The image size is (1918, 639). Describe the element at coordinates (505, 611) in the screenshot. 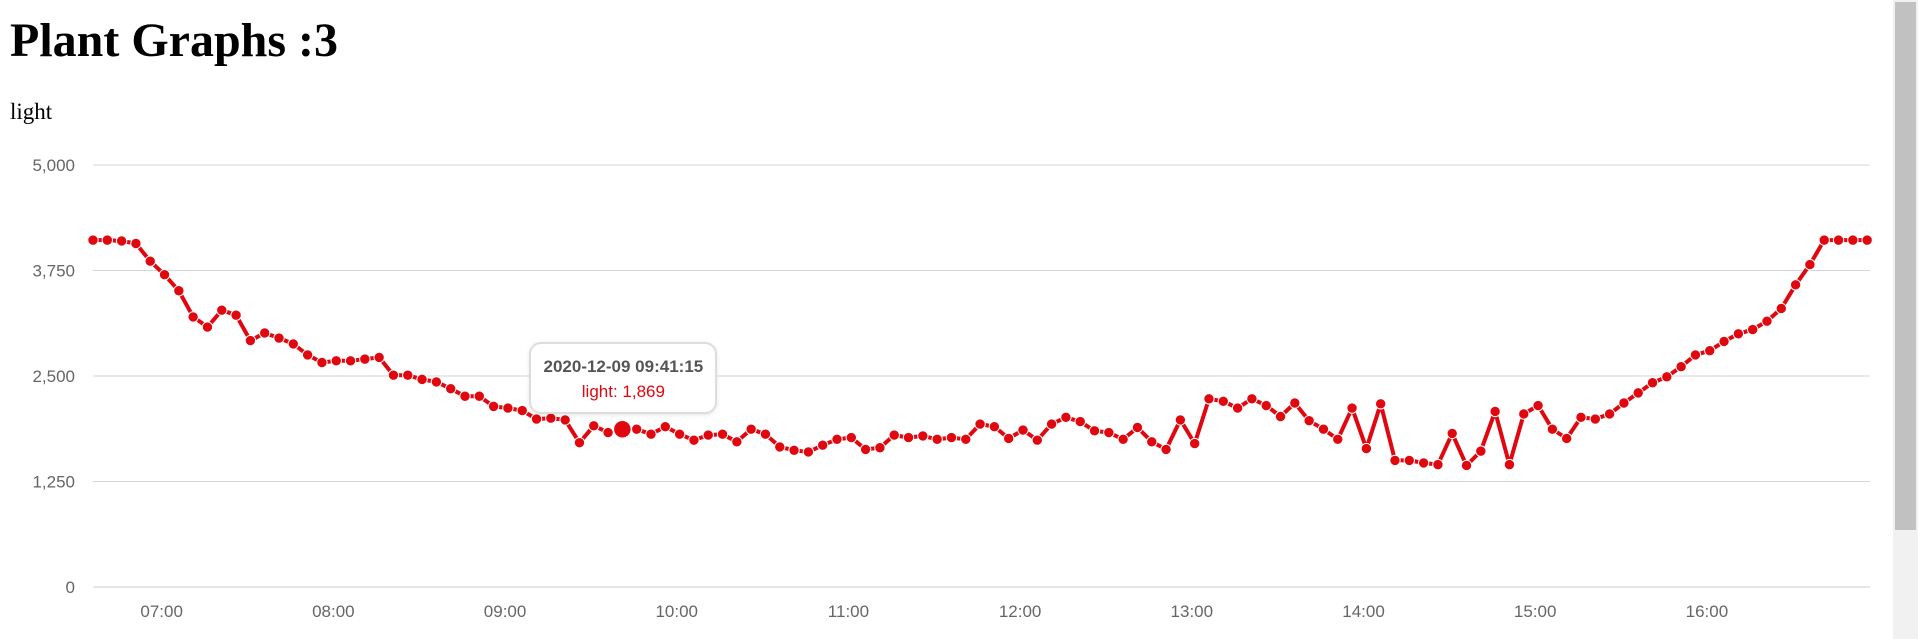

I see `x-tick-label: 09:00` at that location.